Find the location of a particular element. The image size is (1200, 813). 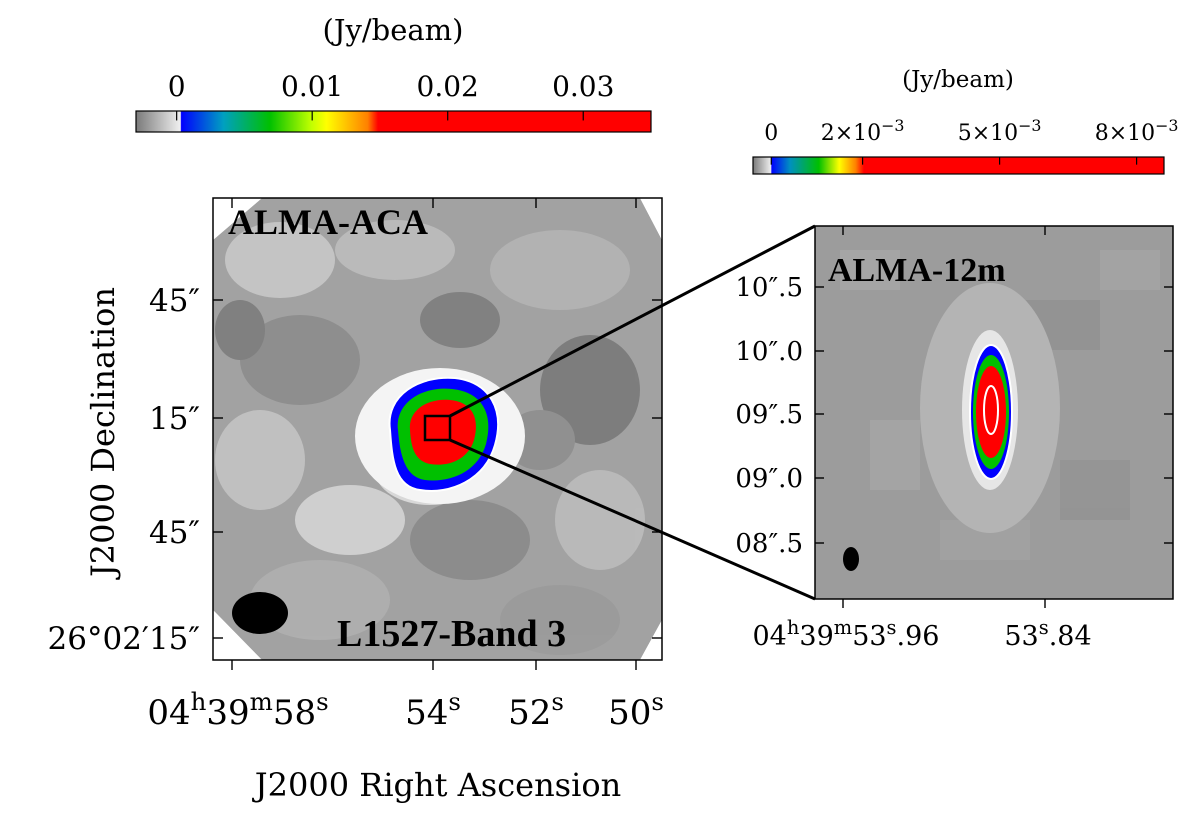

beam-ellipse-right is located at coordinates (851, 559).